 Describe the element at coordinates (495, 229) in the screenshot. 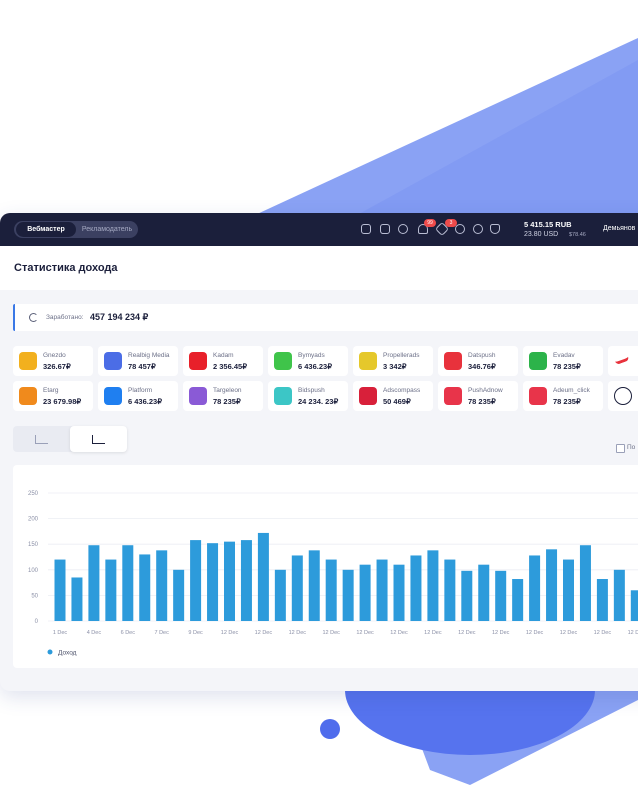

I see `icon-shield` at that location.